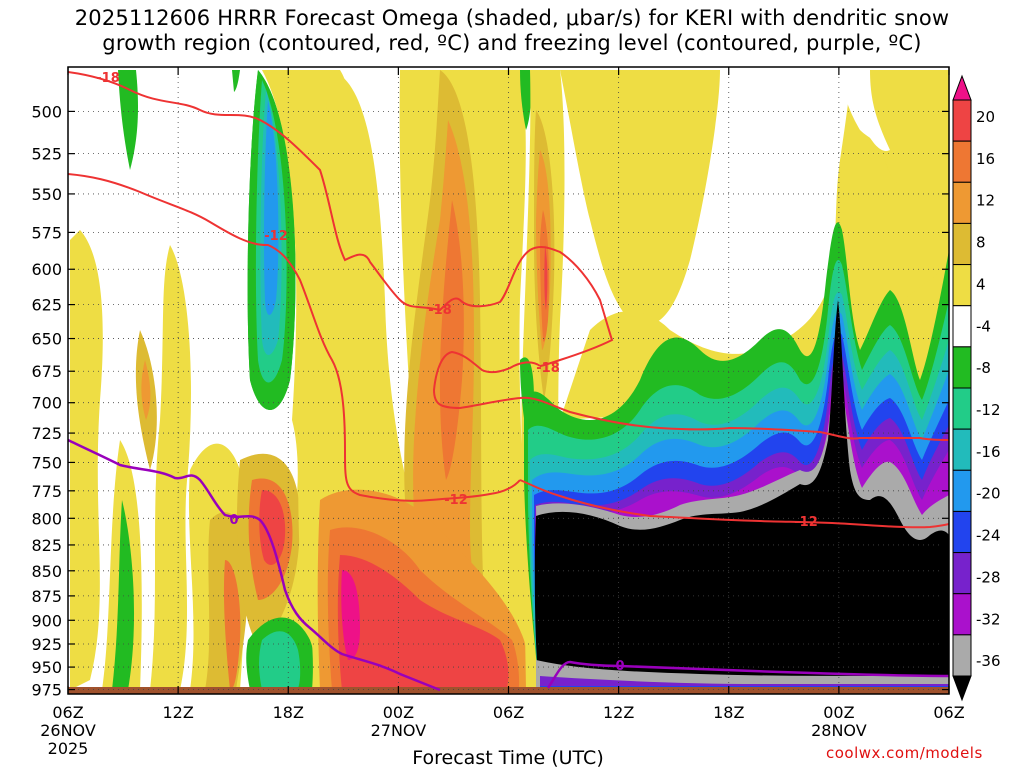 This screenshot has width=1024, height=768. Describe the element at coordinates (46, 111) in the screenshot. I see `y-tick-label: 500` at that location.